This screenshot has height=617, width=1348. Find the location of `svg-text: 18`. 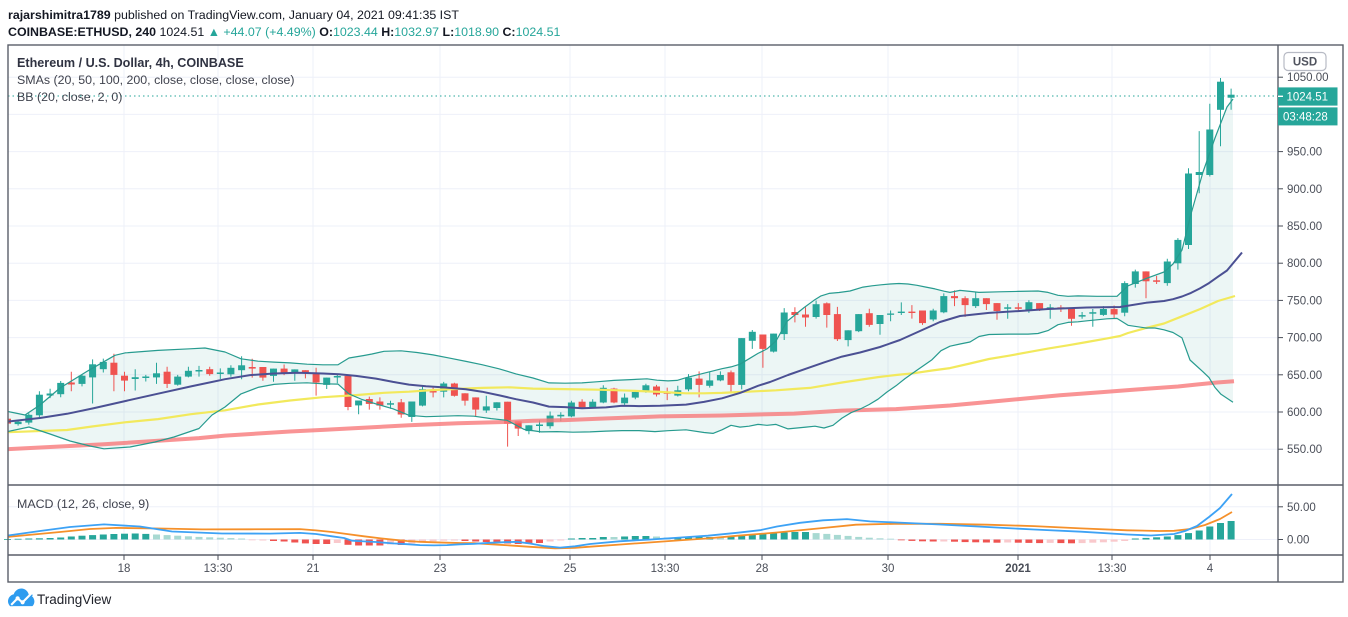

svg-text: 18 is located at coordinates (124, 569).